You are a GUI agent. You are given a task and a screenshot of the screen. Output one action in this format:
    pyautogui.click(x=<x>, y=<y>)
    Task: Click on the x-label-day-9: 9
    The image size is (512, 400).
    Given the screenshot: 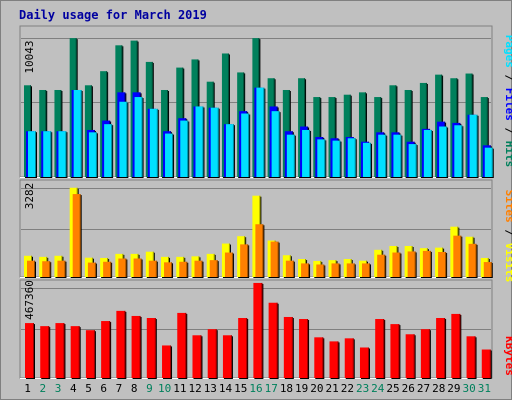 What is the action you would take?
    pyautogui.click(x=149, y=388)
    